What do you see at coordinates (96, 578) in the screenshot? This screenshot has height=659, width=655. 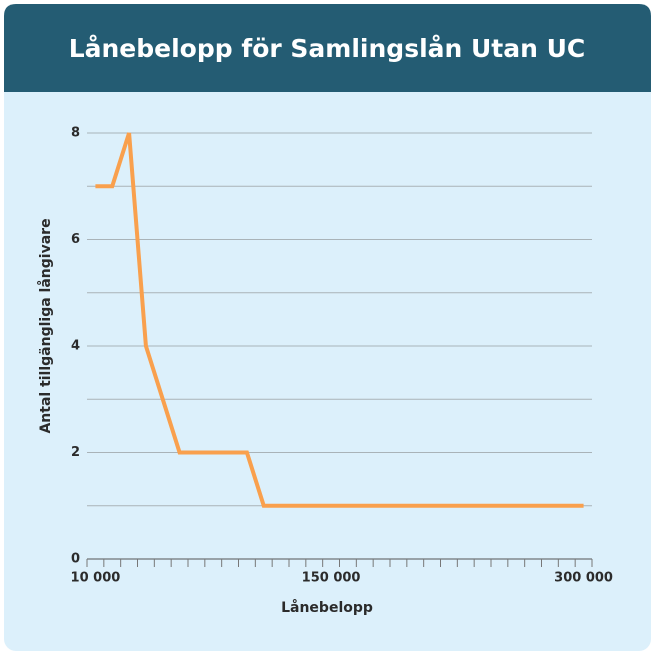 I see `x-tick-label: 10 000` at bounding box center [96, 578].